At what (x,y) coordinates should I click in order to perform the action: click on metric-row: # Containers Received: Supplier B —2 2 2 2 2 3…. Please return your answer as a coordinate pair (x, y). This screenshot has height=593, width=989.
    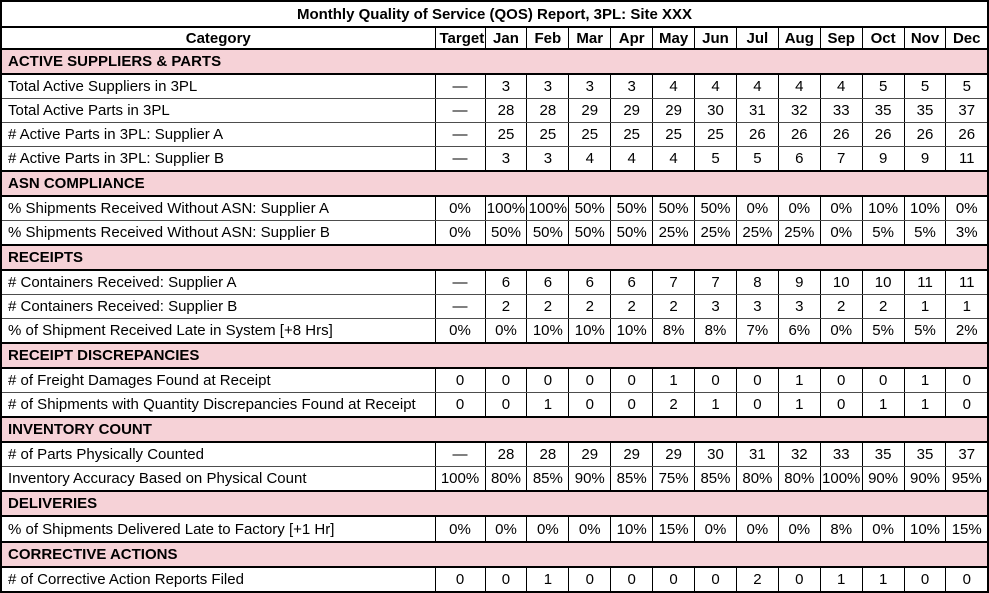
    Looking at the image, I should click on (494, 306).